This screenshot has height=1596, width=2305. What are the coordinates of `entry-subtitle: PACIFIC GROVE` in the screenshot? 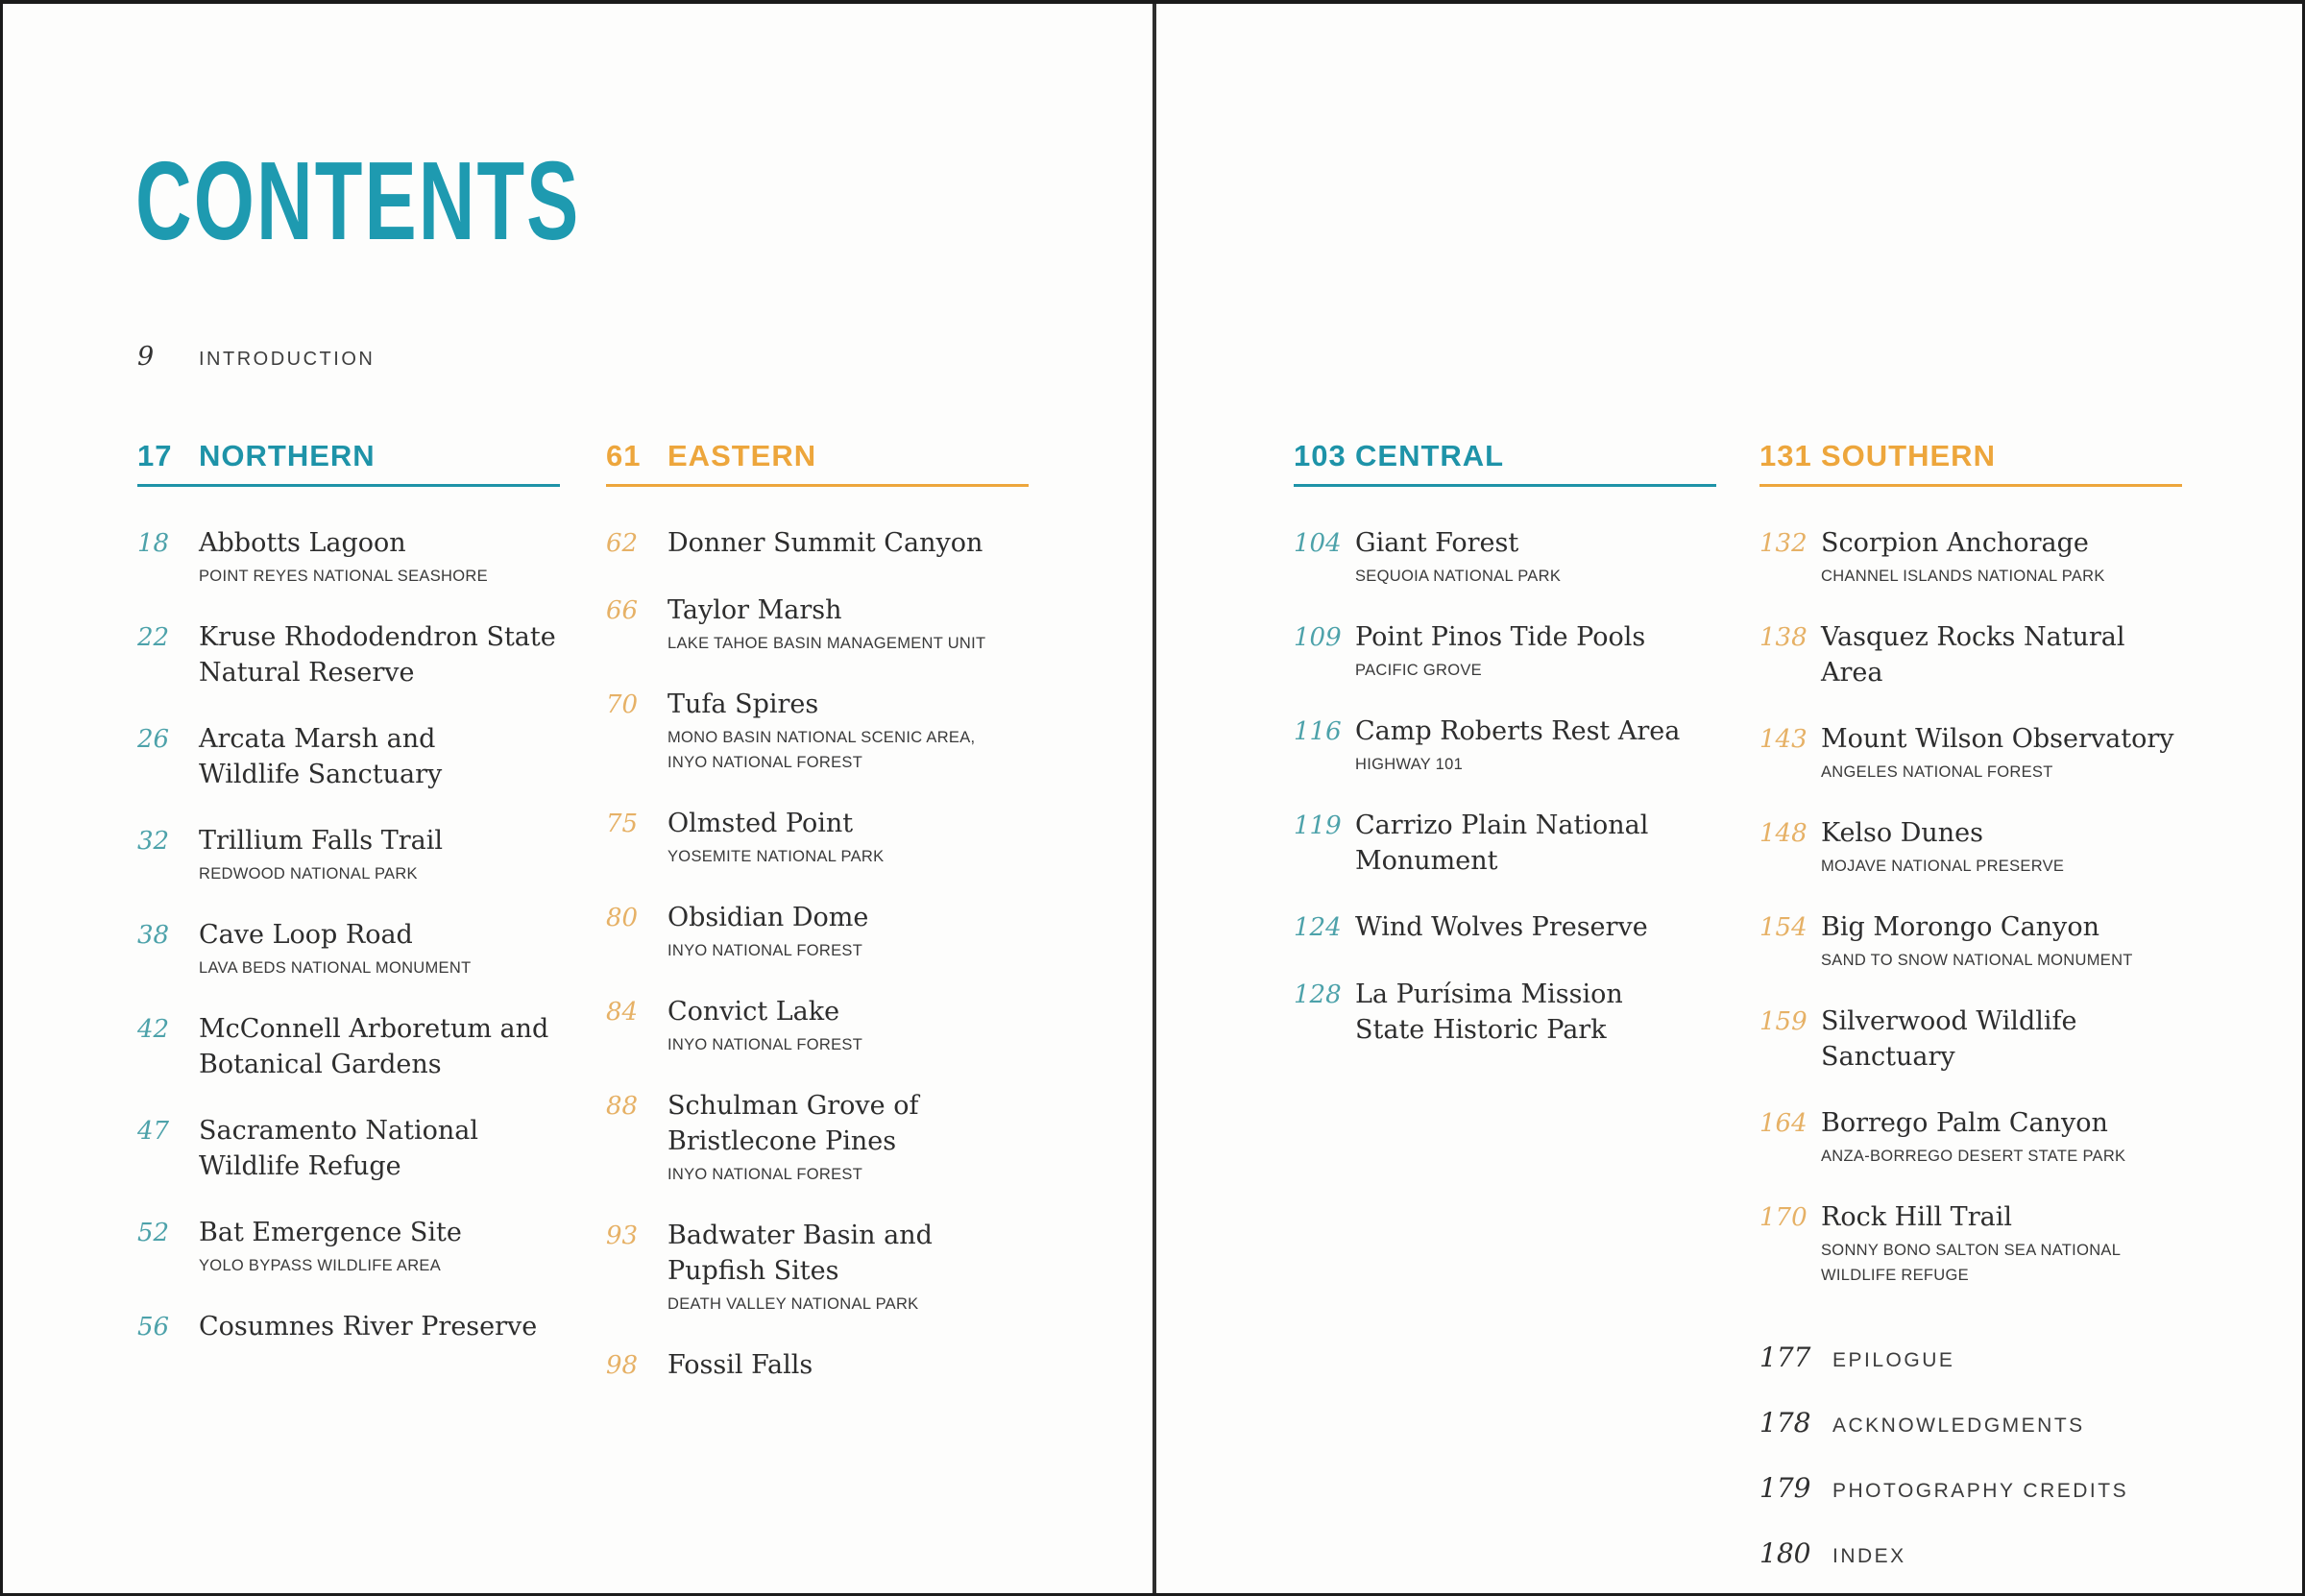 It's located at (1418, 670).